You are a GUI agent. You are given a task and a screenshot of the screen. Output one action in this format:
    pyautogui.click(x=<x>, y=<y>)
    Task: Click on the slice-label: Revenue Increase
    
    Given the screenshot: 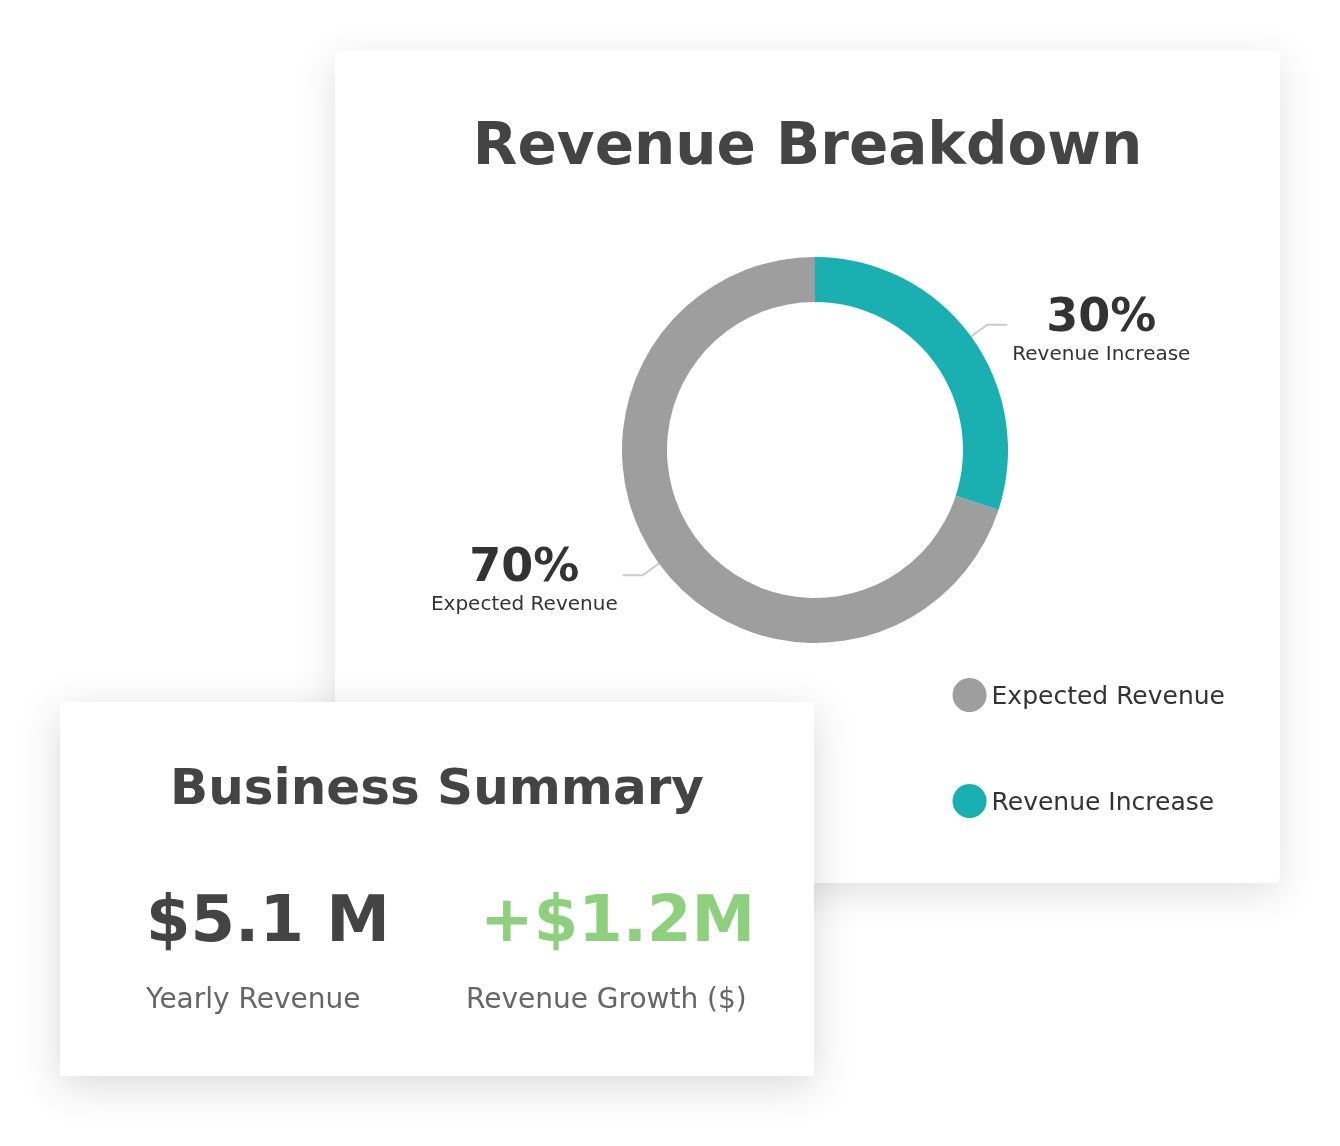 What is the action you would take?
    pyautogui.click(x=1101, y=352)
    